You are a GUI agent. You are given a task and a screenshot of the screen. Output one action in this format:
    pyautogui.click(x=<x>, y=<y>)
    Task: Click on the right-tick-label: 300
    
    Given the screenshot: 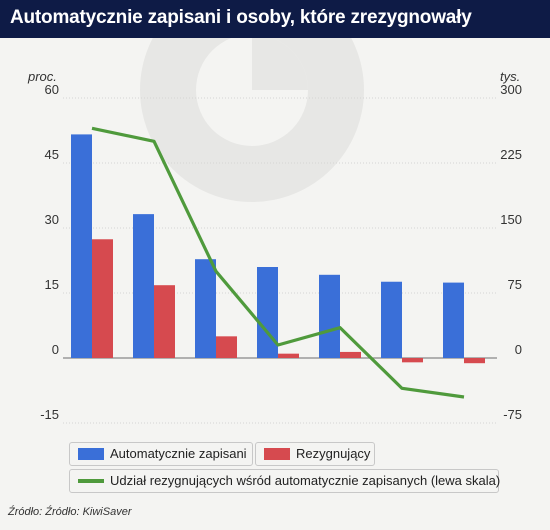 What is the action you would take?
    pyautogui.click(x=511, y=89)
    